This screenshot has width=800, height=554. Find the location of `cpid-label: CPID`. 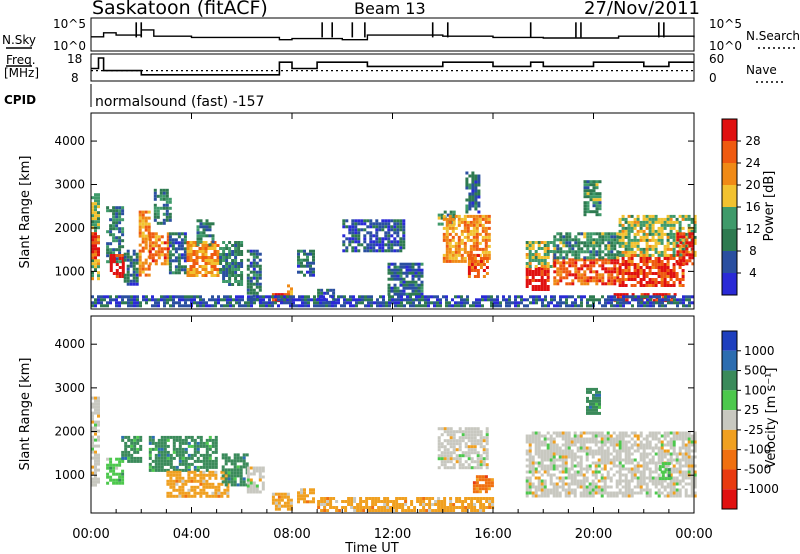

cpid-label: CPID is located at coordinates (20, 100).